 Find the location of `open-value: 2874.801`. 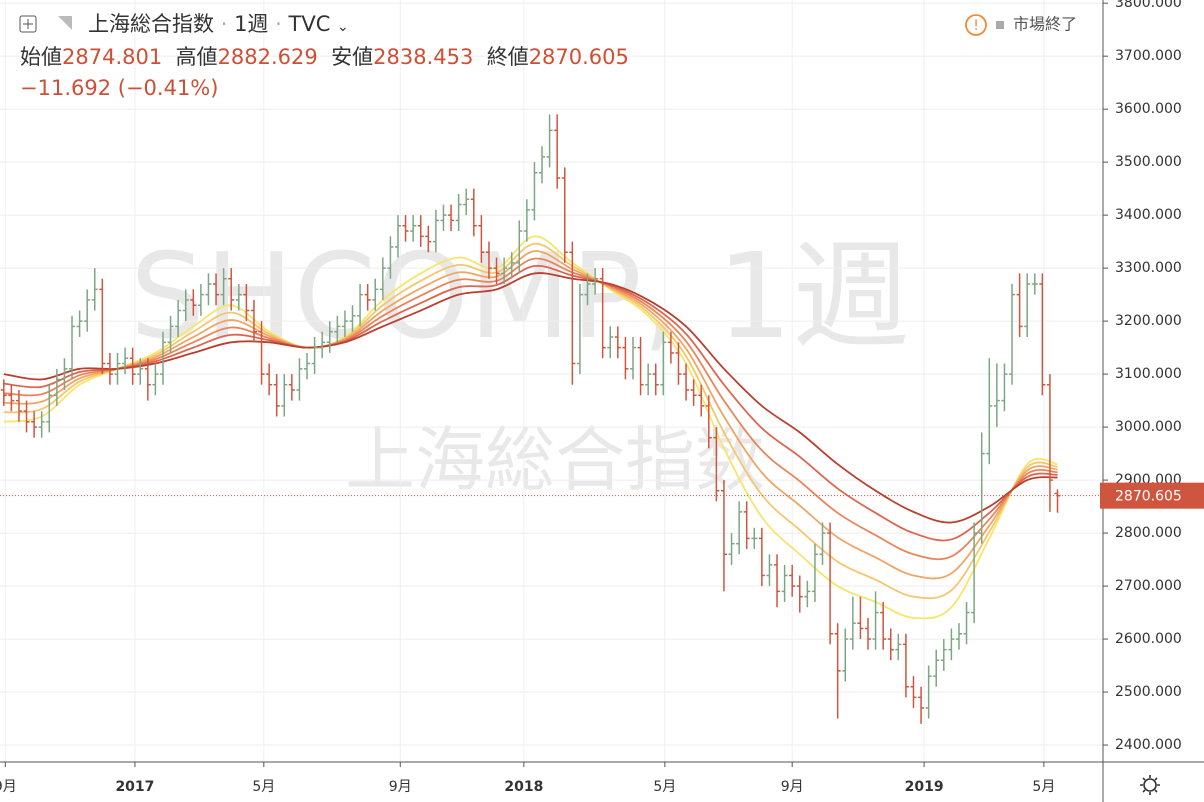

open-value: 2874.801 is located at coordinates (112, 57).